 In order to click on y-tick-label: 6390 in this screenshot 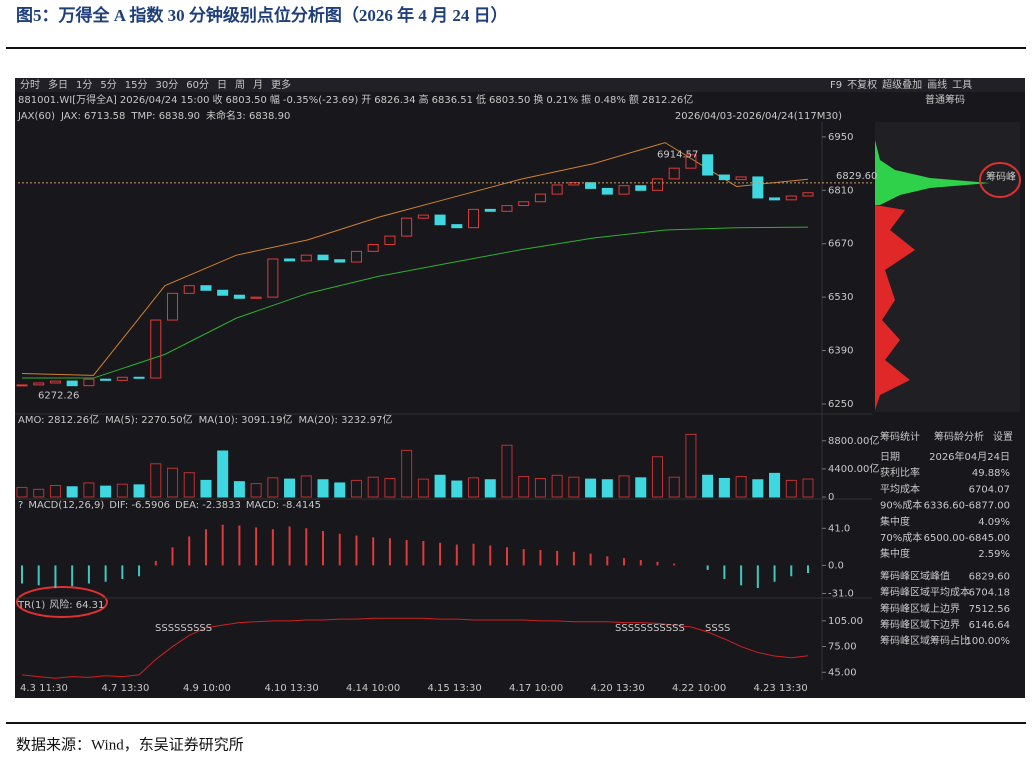, I will do `click(840, 351)`.